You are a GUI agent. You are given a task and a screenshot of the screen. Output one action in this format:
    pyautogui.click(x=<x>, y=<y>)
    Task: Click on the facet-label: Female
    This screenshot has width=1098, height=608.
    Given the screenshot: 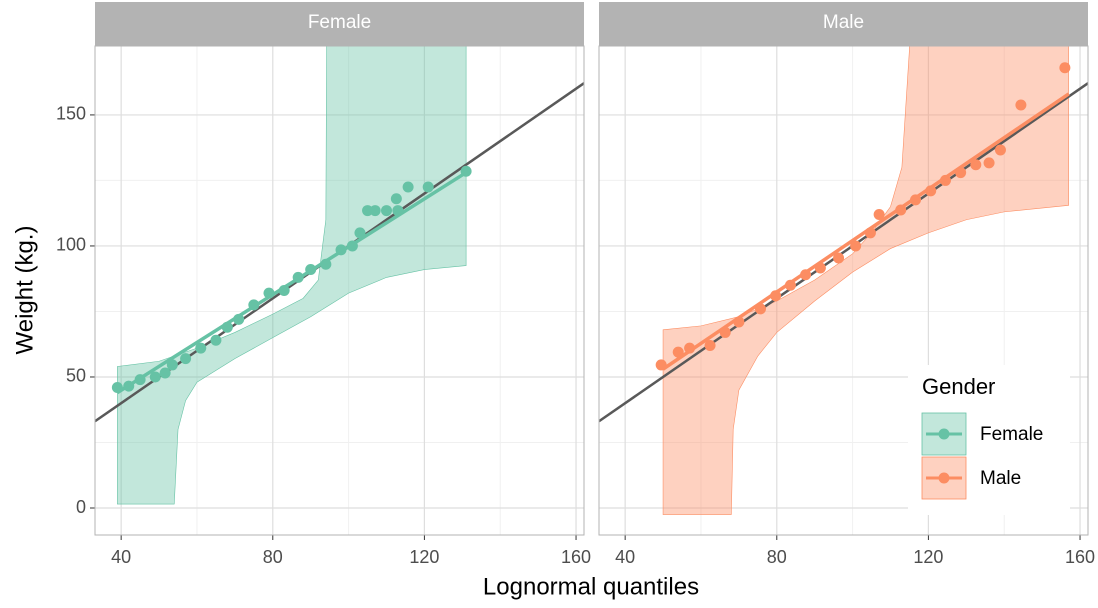 What is the action you would take?
    pyautogui.click(x=339, y=22)
    